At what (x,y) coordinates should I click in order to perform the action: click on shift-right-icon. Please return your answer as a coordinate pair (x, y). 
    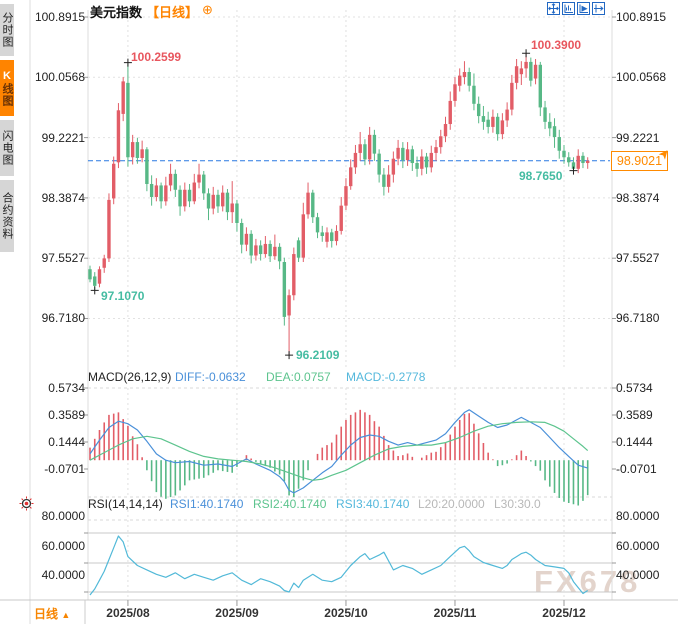
    Looking at the image, I should click on (598, 8).